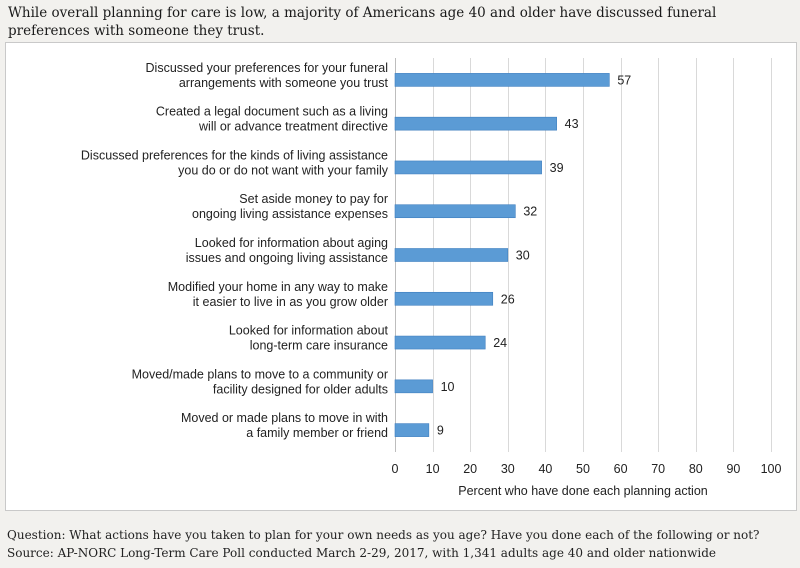 This screenshot has width=800, height=568. I want to click on value-label-9: 9, so click(440, 431).